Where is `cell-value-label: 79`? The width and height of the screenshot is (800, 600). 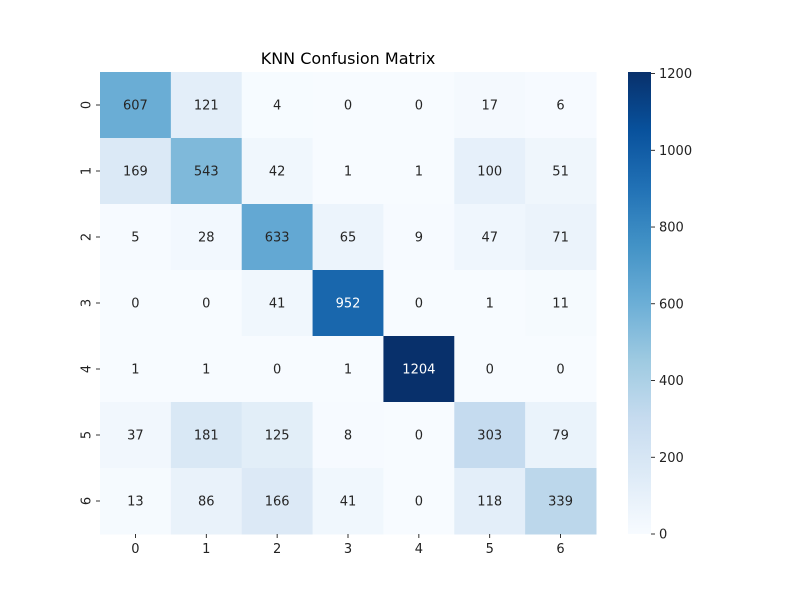 cell-value-label: 79 is located at coordinates (560, 436).